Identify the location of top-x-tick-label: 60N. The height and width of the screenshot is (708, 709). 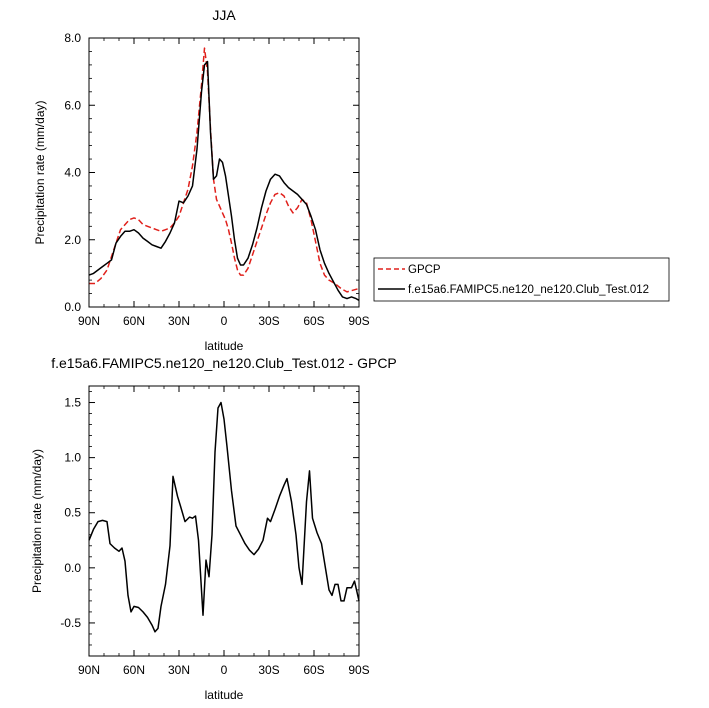
(134, 321).